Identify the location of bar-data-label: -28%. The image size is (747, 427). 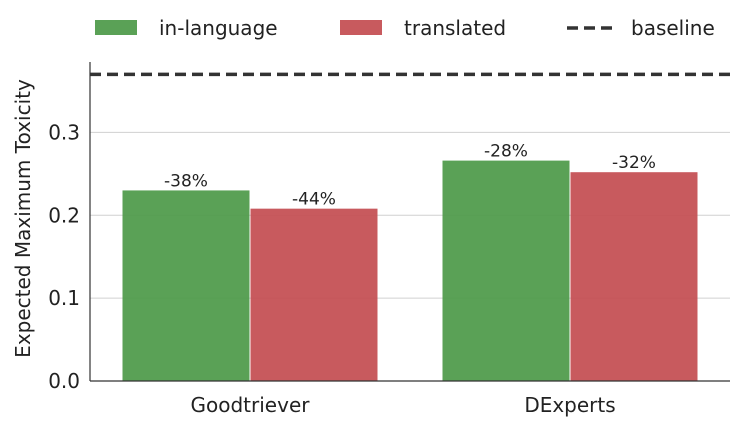
(506, 152).